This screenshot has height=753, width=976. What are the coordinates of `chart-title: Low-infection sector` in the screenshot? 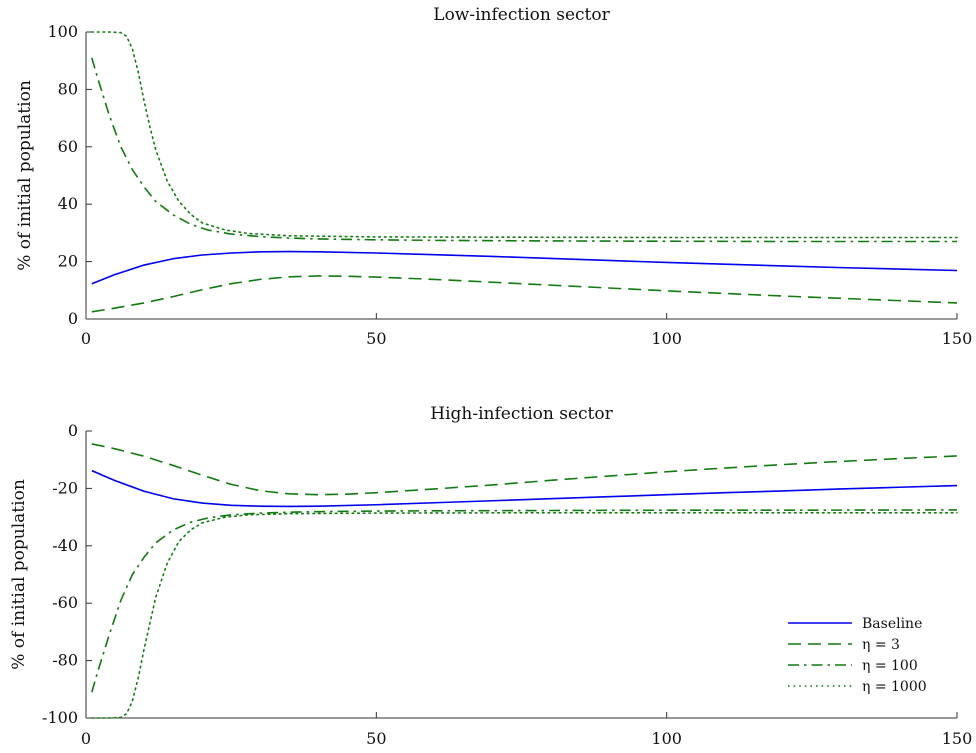 It's located at (521, 15).